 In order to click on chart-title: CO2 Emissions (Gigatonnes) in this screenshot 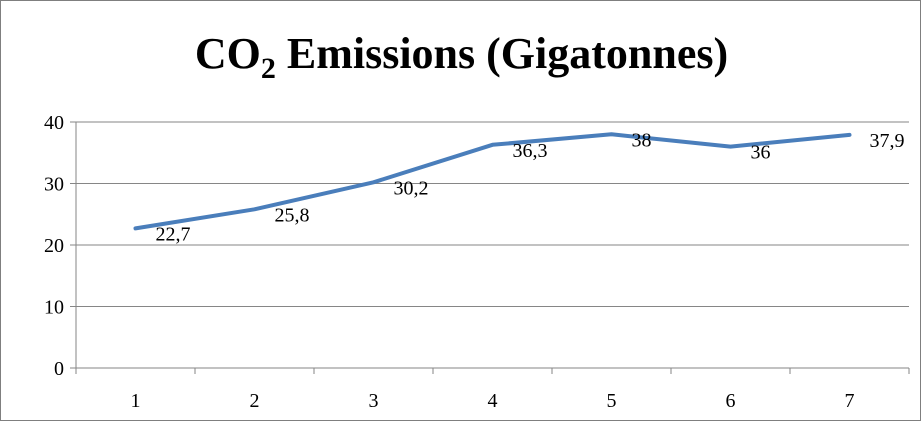, I will do `click(461, 57)`.